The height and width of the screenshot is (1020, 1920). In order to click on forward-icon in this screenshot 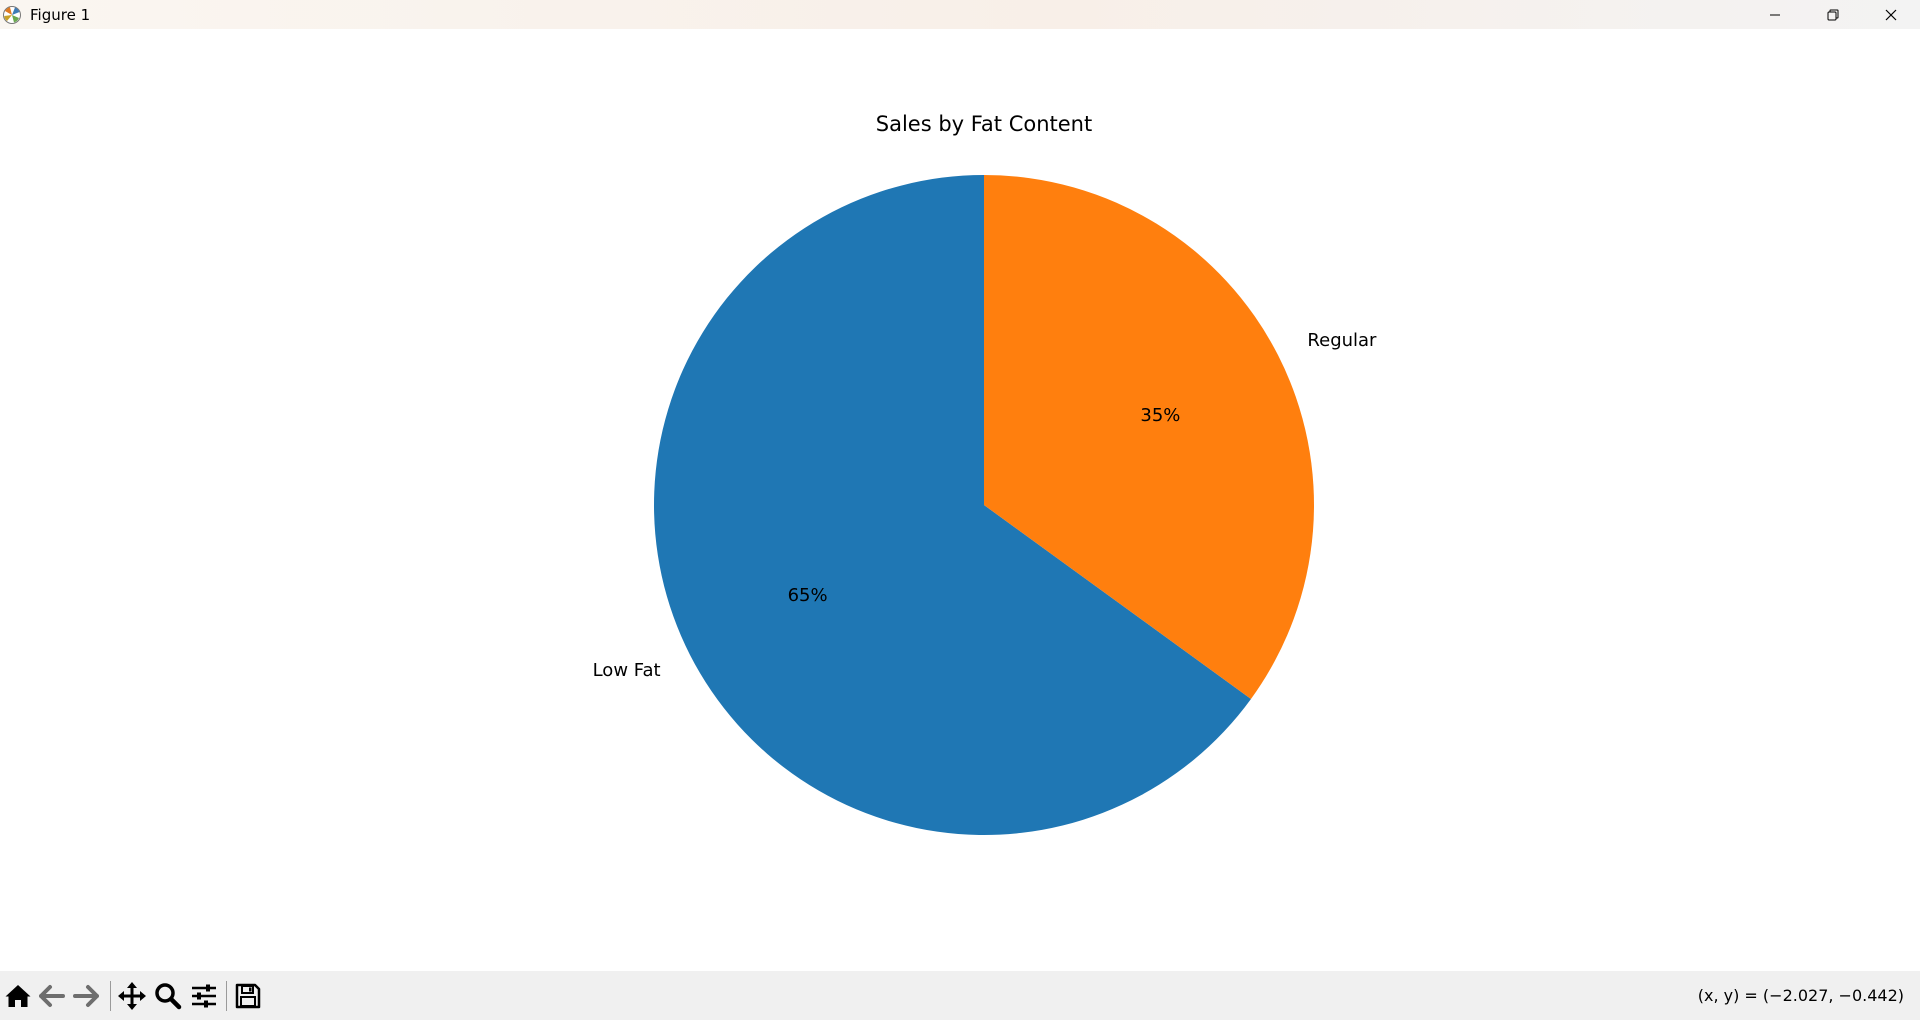, I will do `click(86, 996)`.